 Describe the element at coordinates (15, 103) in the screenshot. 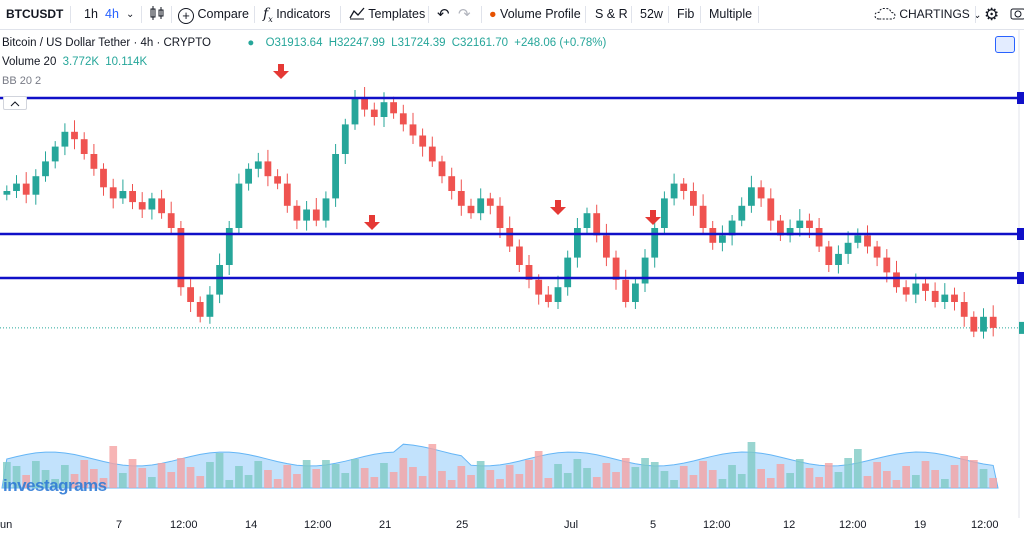

I see `collapse-legend-button` at that location.